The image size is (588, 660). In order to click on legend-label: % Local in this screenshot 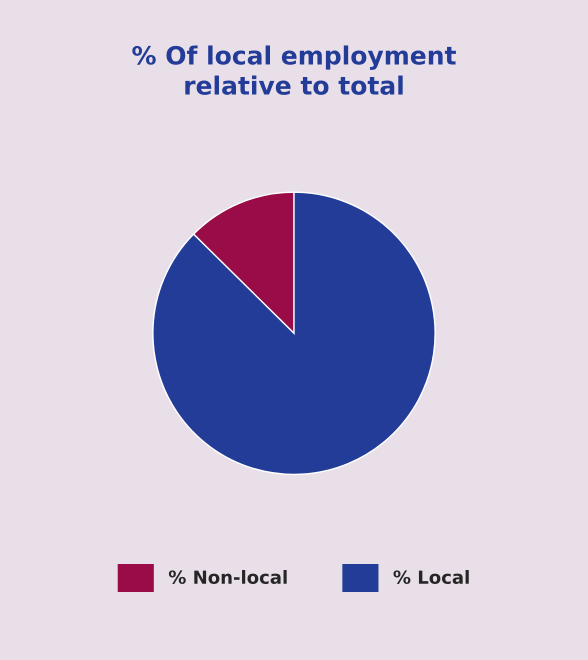, I will do `click(431, 577)`.